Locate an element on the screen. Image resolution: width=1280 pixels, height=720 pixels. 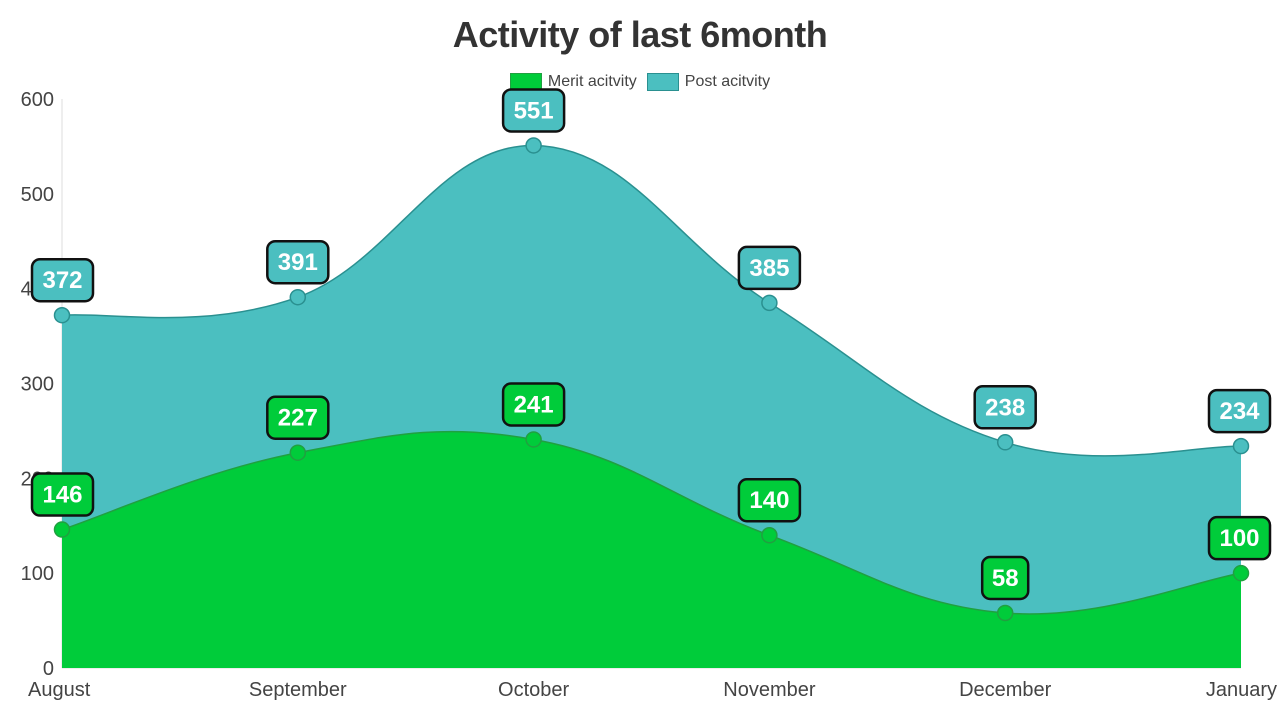
data-label: 227 is located at coordinates (298, 418).